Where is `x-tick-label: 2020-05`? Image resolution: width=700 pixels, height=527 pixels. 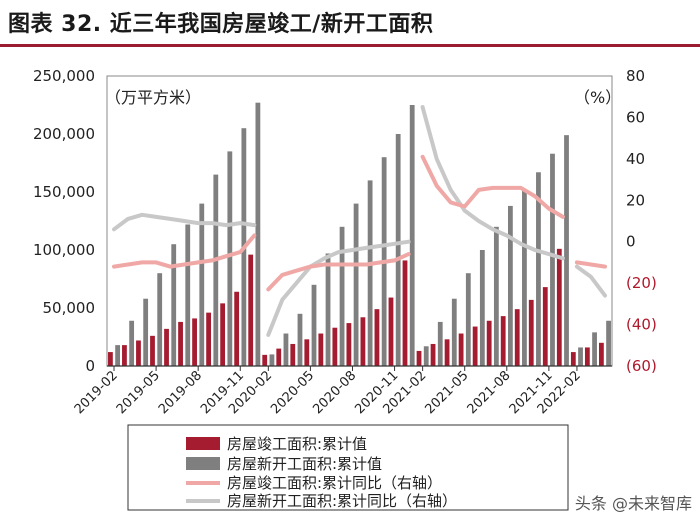
x-tick-label: 2020-05 is located at coordinates (292, 392).